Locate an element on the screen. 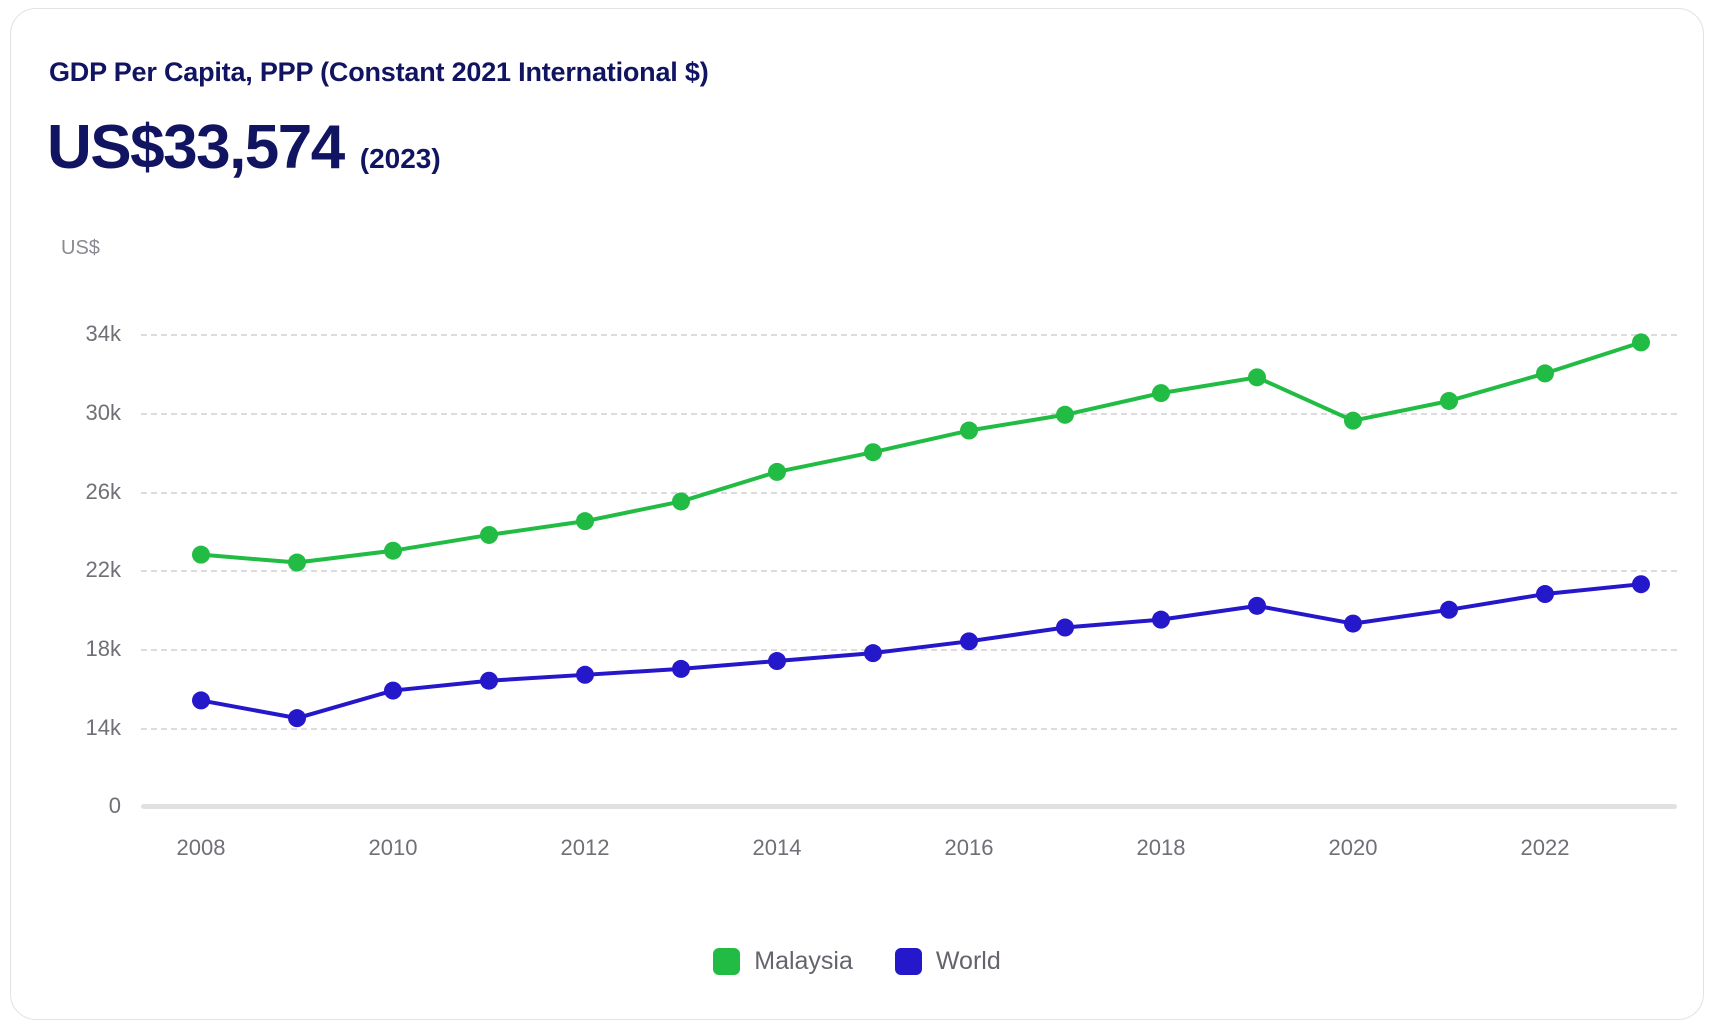 The image size is (1720, 1032). y-axis-tick-label: 26k is located at coordinates (103, 491).